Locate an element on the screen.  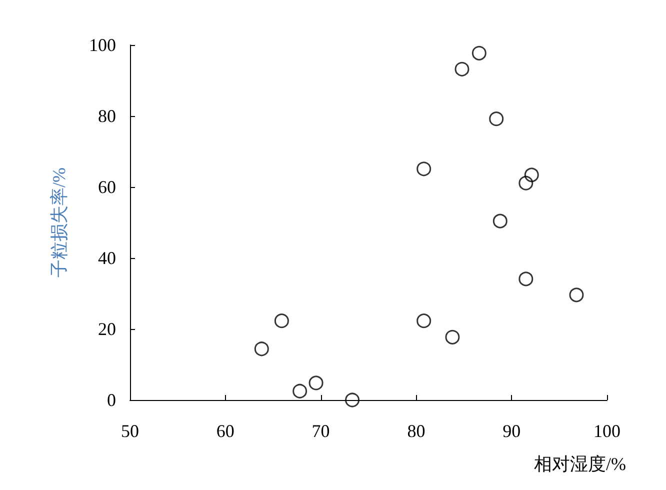
y-tick-label: 80 is located at coordinates (107, 116).